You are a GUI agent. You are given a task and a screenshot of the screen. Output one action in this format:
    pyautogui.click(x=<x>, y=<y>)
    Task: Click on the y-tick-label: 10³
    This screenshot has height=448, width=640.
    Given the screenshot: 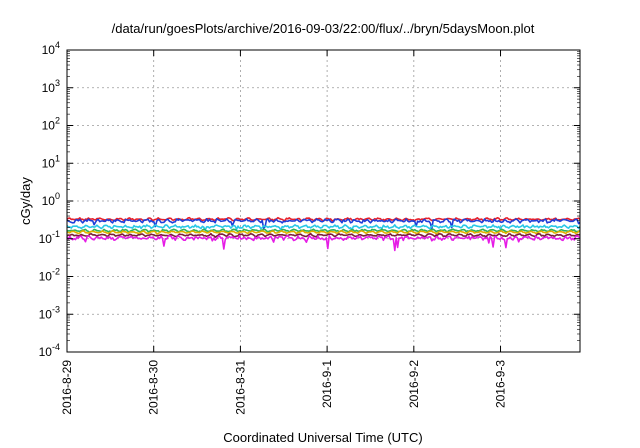 What is the action you would take?
    pyautogui.click(x=51, y=86)
    